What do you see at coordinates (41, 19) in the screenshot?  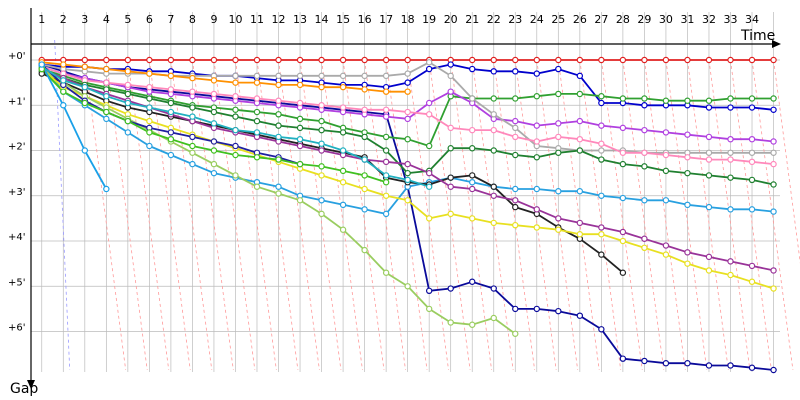 I see `x-tick-label: 1` at bounding box center [41, 19].